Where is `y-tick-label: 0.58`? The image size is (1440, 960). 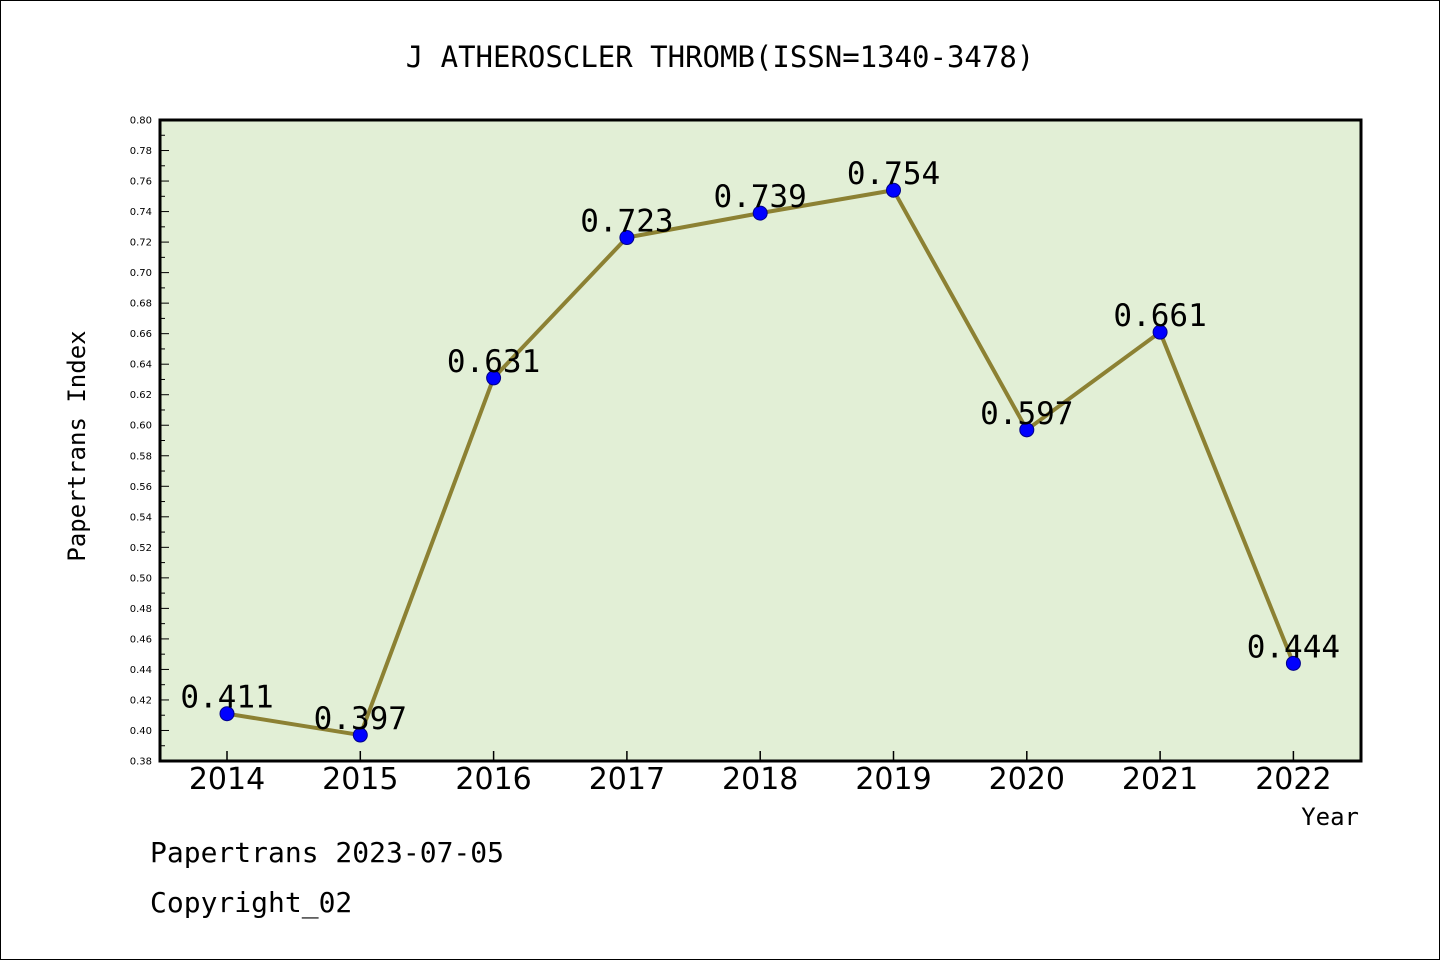 y-tick-label: 0.58 is located at coordinates (141, 456).